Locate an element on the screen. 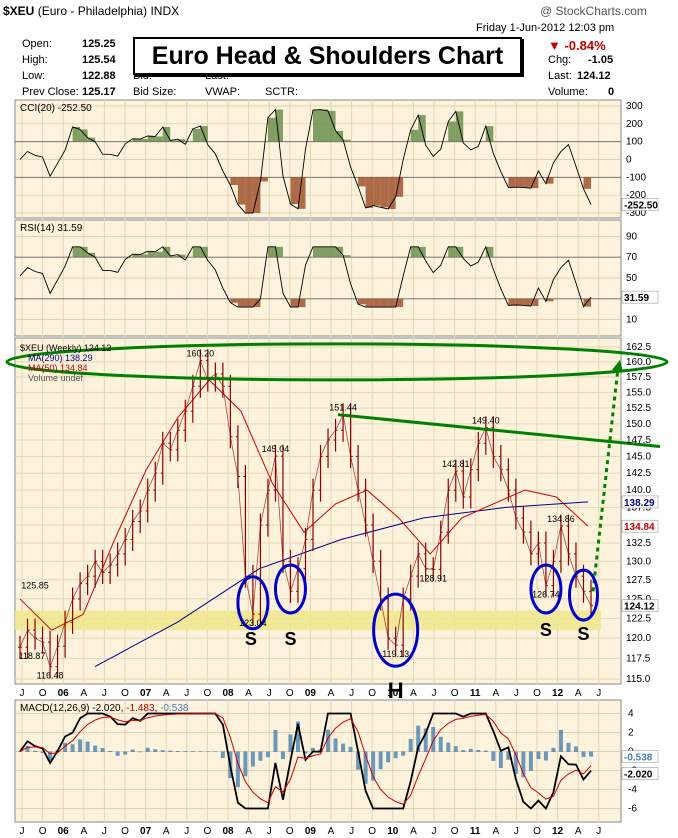 Image resolution: width=678 pixels, height=838 pixels. x-tick-label: 07 is located at coordinates (146, 693).